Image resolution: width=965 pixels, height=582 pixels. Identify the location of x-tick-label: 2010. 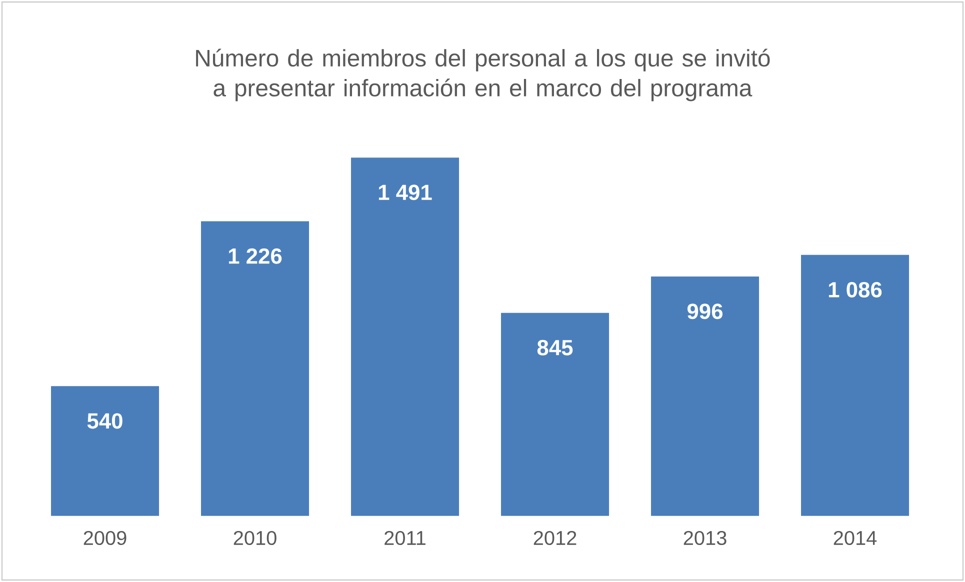
(255, 538).